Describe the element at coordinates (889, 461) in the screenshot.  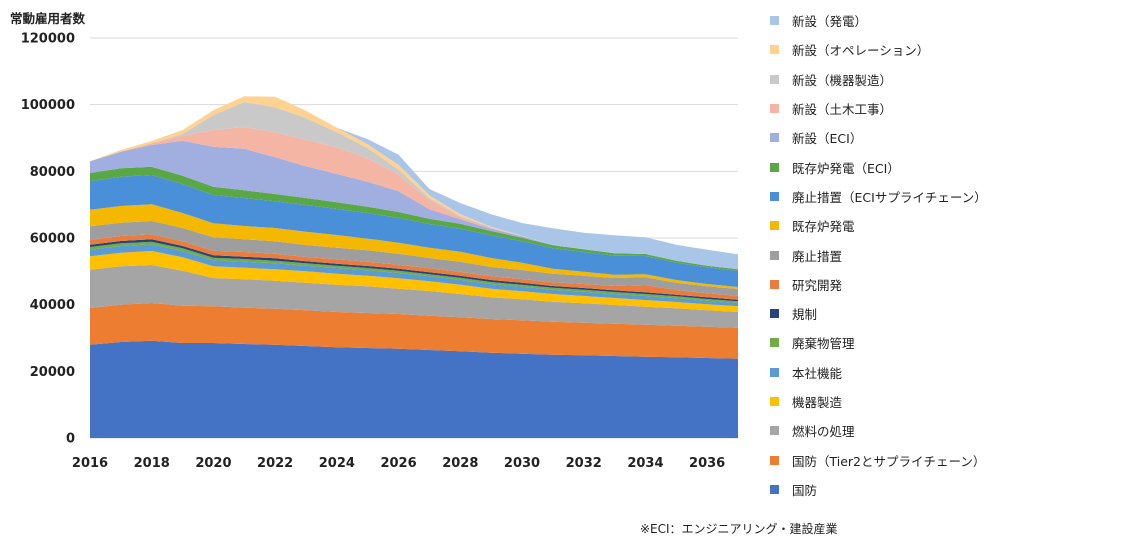
I see `legend-label: 国防（Tier2とサプライチェーン）` at that location.